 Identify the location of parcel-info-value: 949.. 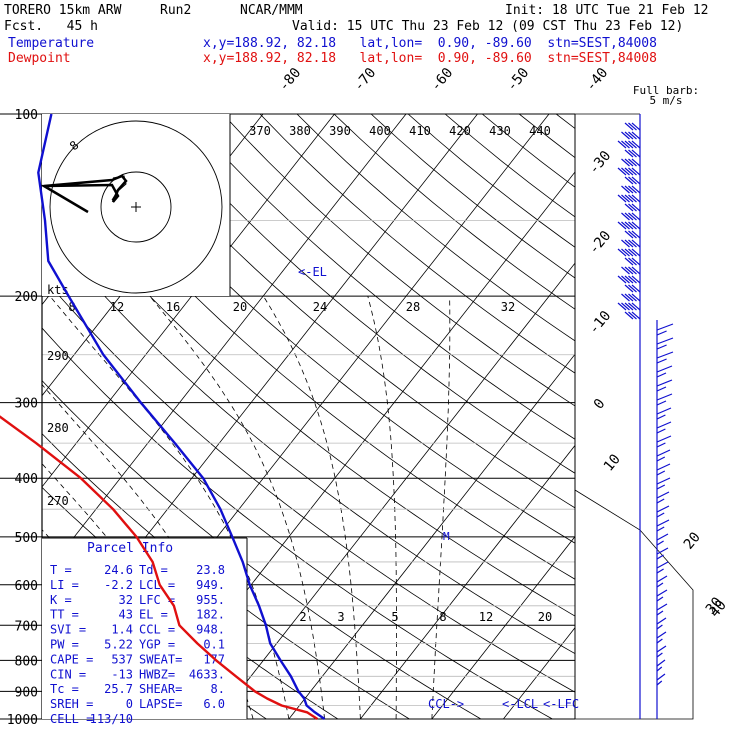
(210, 585).